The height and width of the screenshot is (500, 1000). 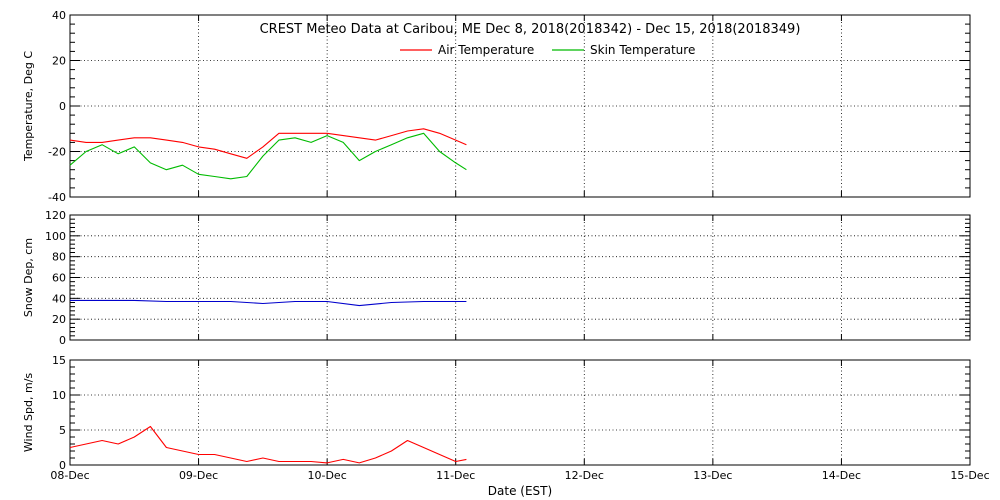 What do you see at coordinates (57, 152) in the screenshot?
I see `temperature-y-tick-label: -20` at bounding box center [57, 152].